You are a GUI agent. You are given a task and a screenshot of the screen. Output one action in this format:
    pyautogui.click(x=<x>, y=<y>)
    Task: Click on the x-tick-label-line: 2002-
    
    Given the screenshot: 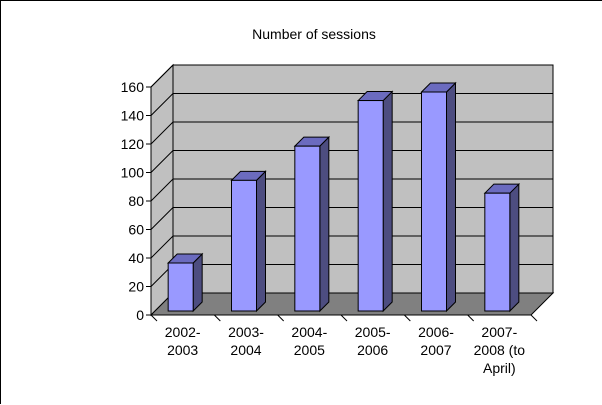 What is the action you would take?
    pyautogui.click(x=183, y=332)
    